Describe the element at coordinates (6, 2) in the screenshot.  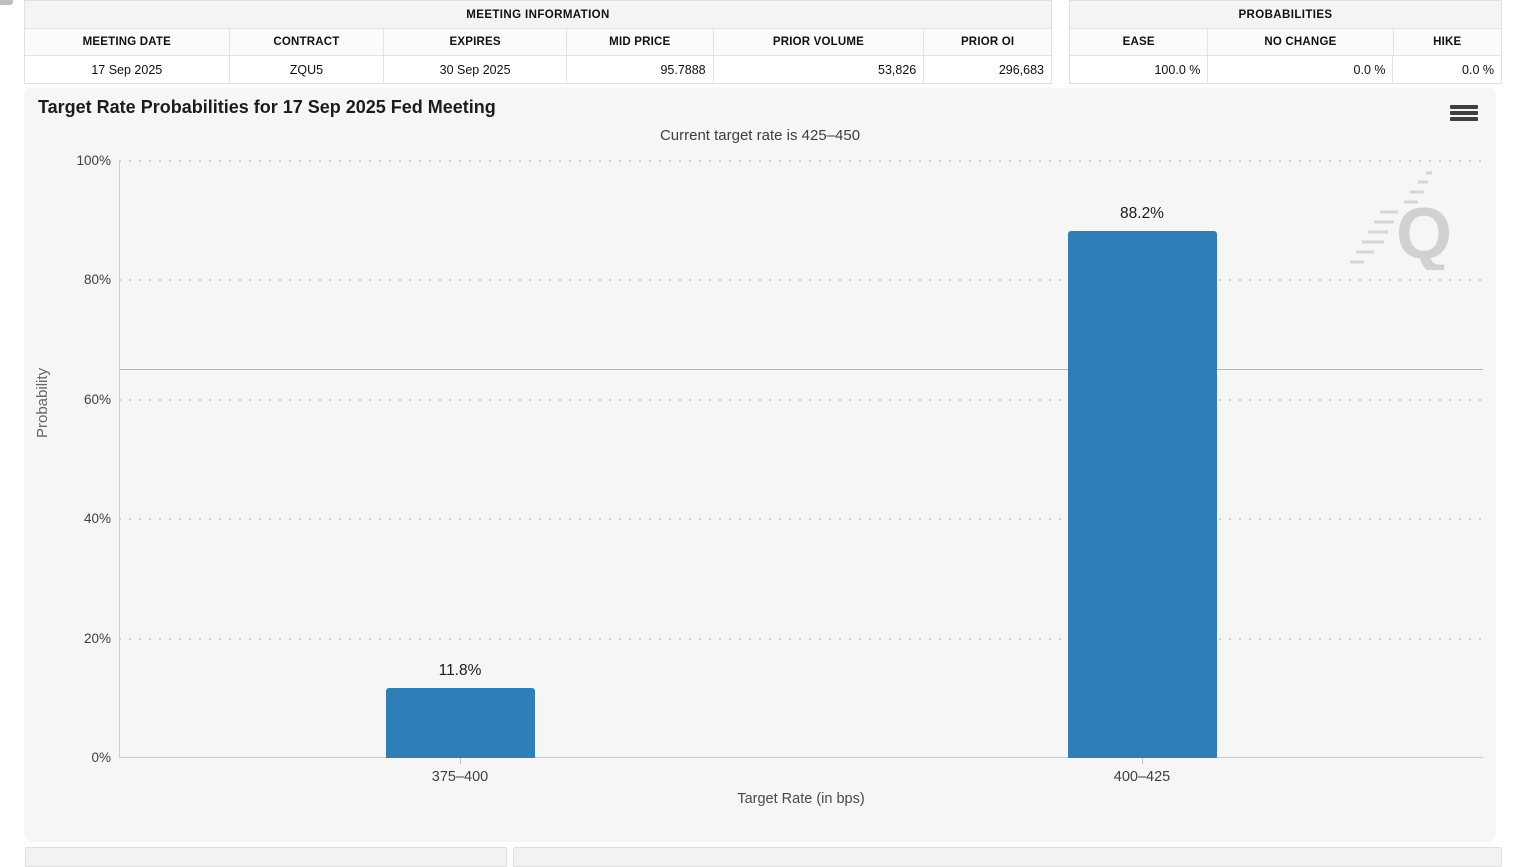
I see `scroll-fragment` at that location.